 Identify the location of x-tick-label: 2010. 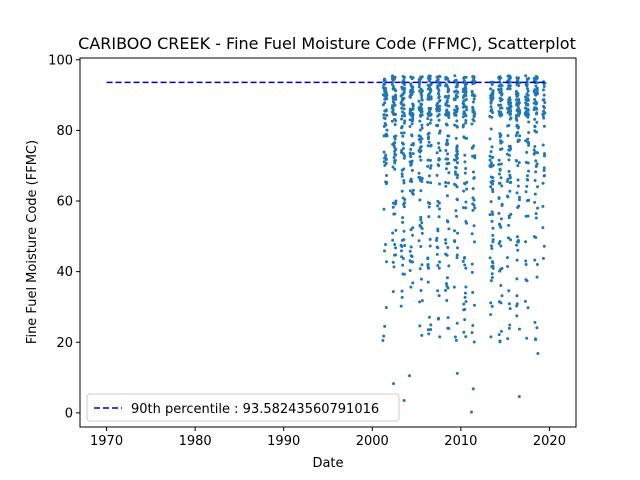
(460, 441).